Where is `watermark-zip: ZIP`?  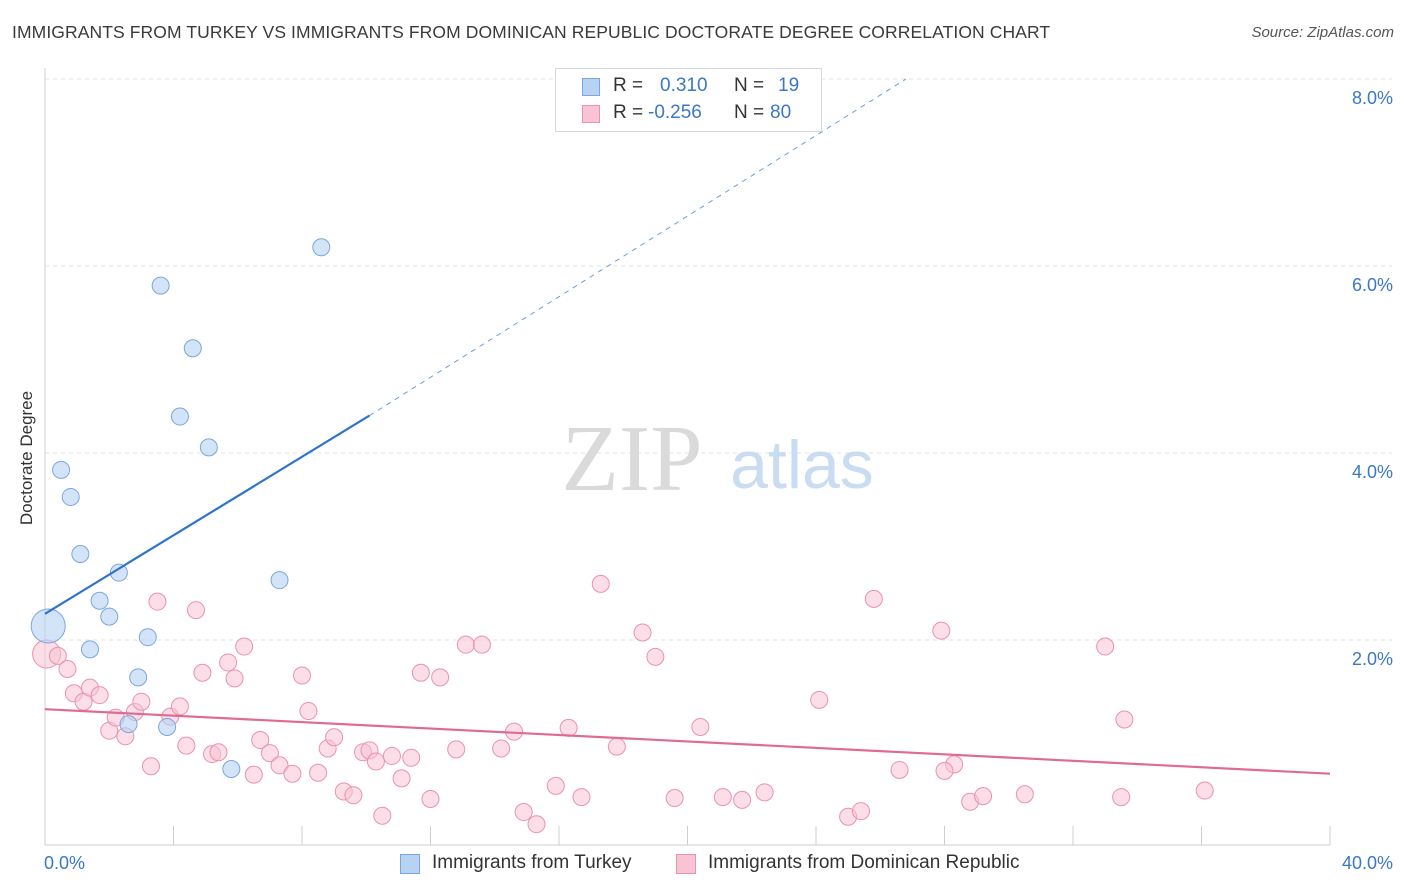
watermark-zip: ZIP is located at coordinates (632, 459).